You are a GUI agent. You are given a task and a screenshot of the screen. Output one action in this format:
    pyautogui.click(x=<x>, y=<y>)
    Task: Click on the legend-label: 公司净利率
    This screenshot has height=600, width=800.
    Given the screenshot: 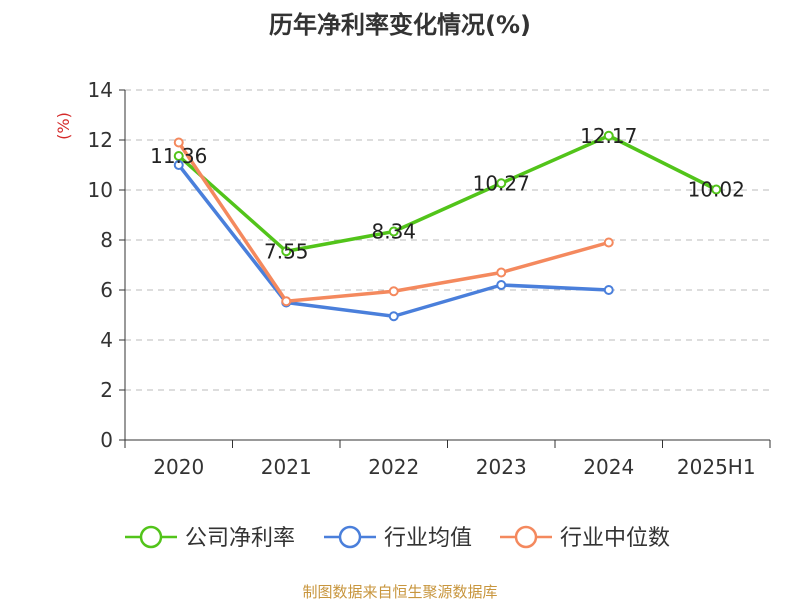 What is the action you would take?
    pyautogui.click(x=240, y=538)
    